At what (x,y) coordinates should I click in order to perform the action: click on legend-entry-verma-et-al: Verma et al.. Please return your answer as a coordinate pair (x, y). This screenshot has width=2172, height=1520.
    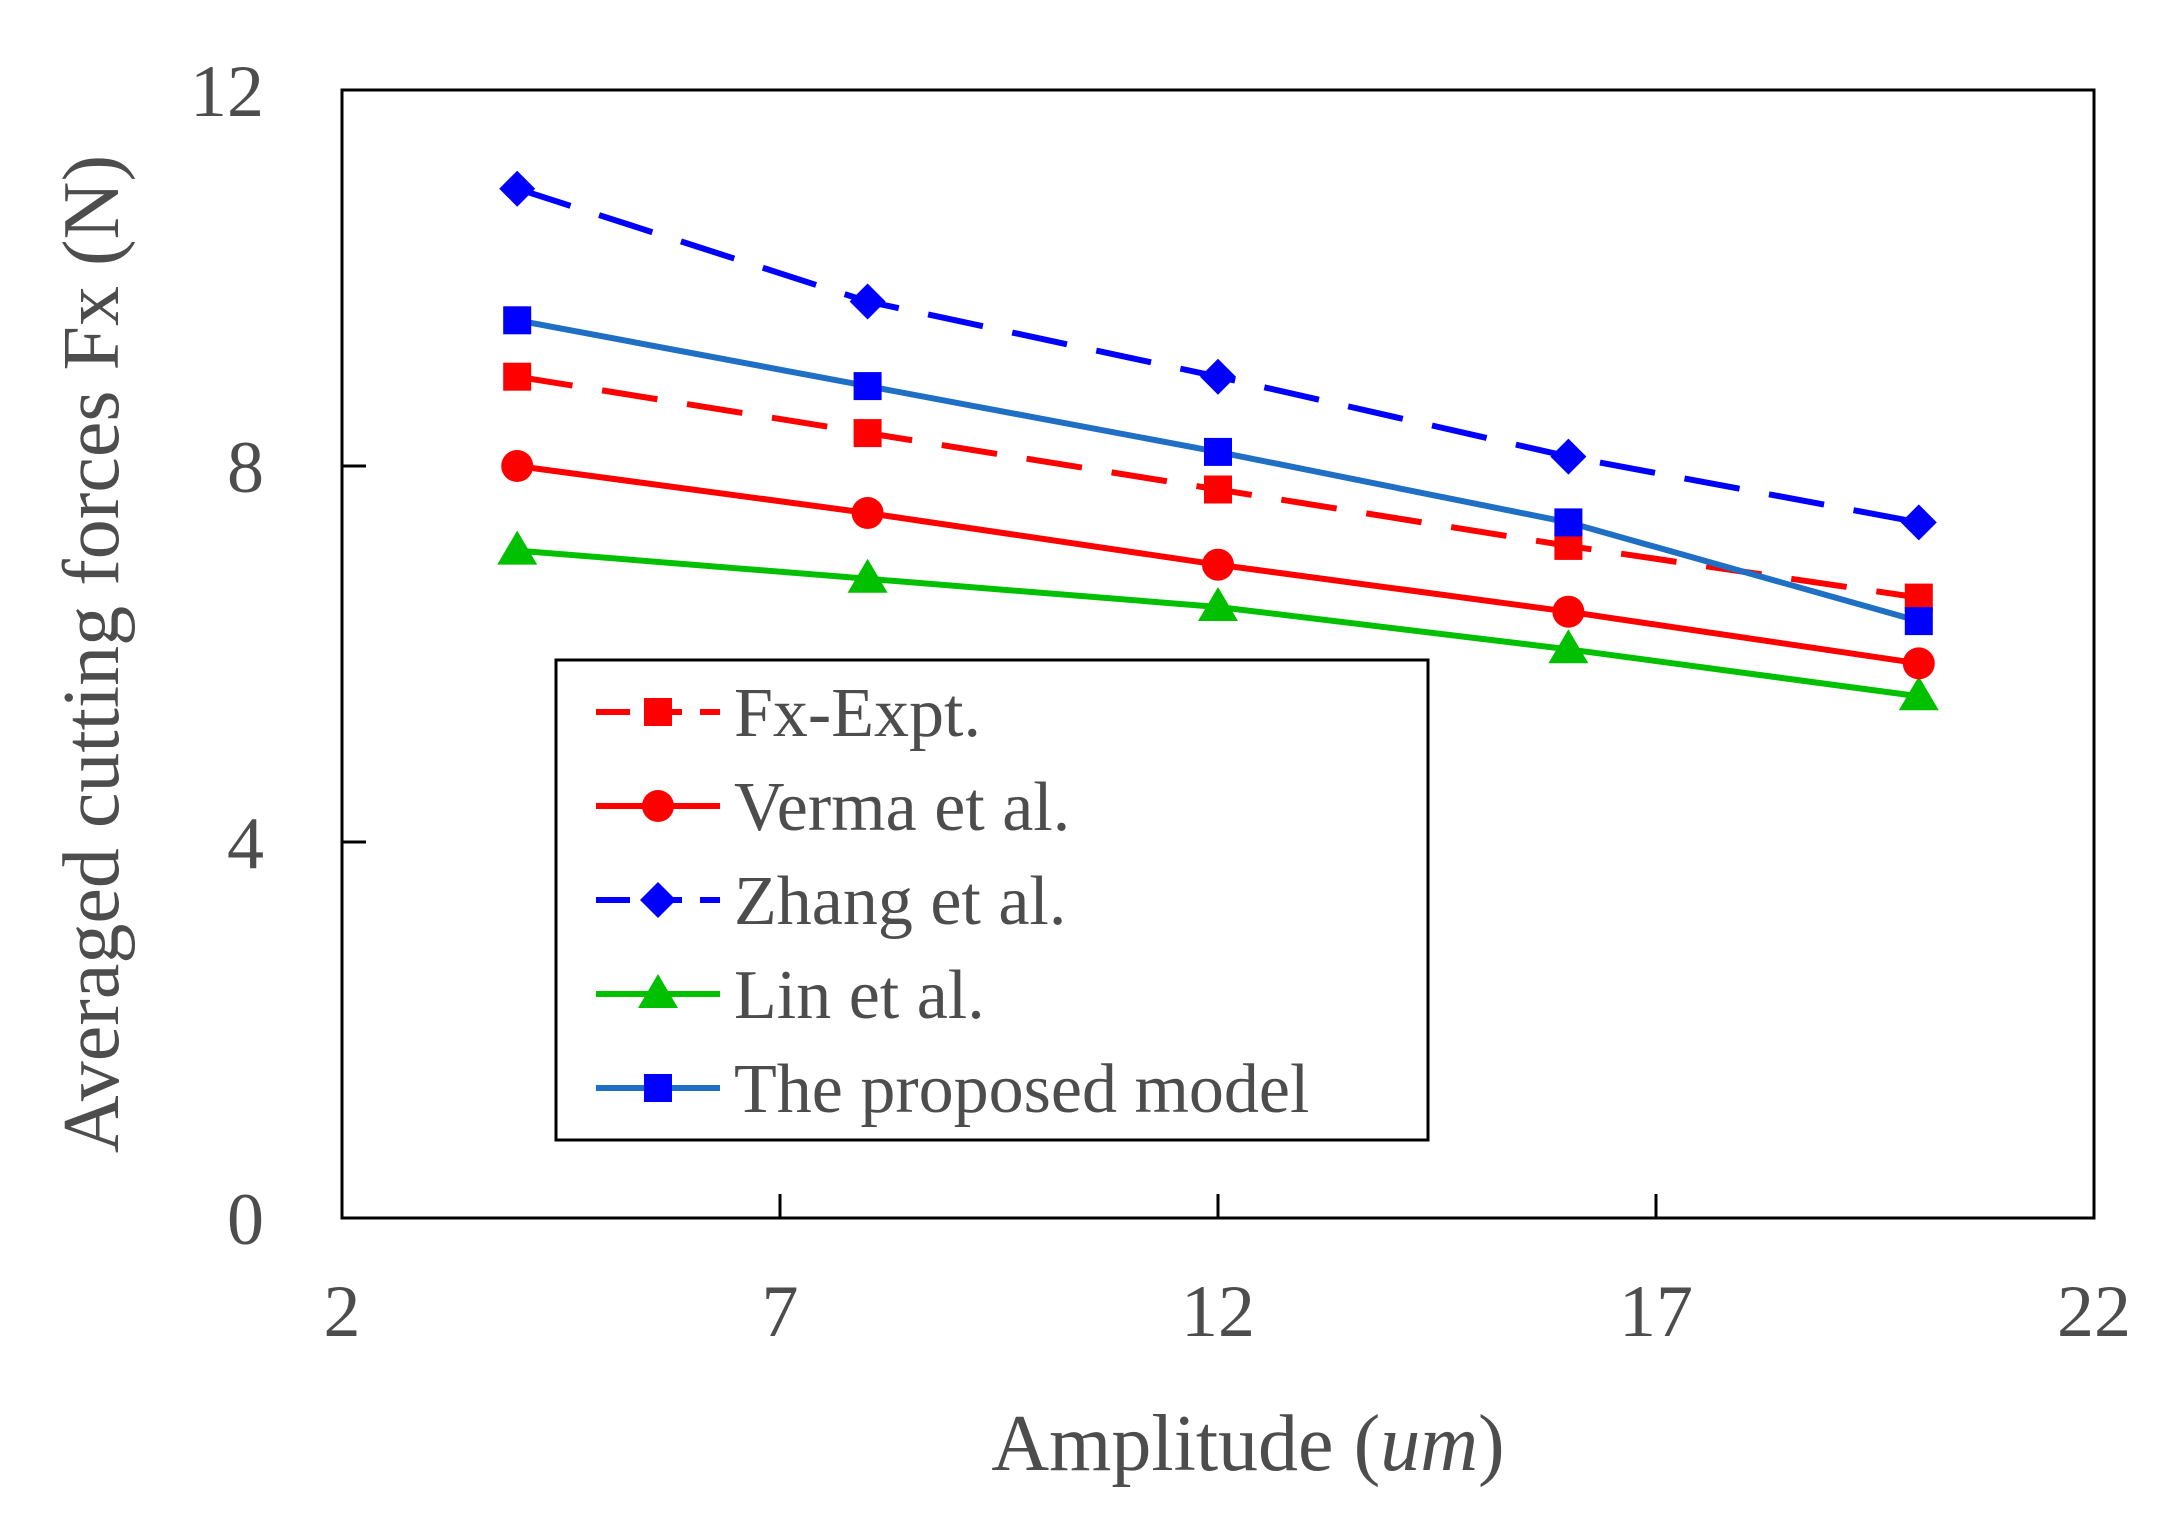
    Looking at the image, I should click on (833, 807).